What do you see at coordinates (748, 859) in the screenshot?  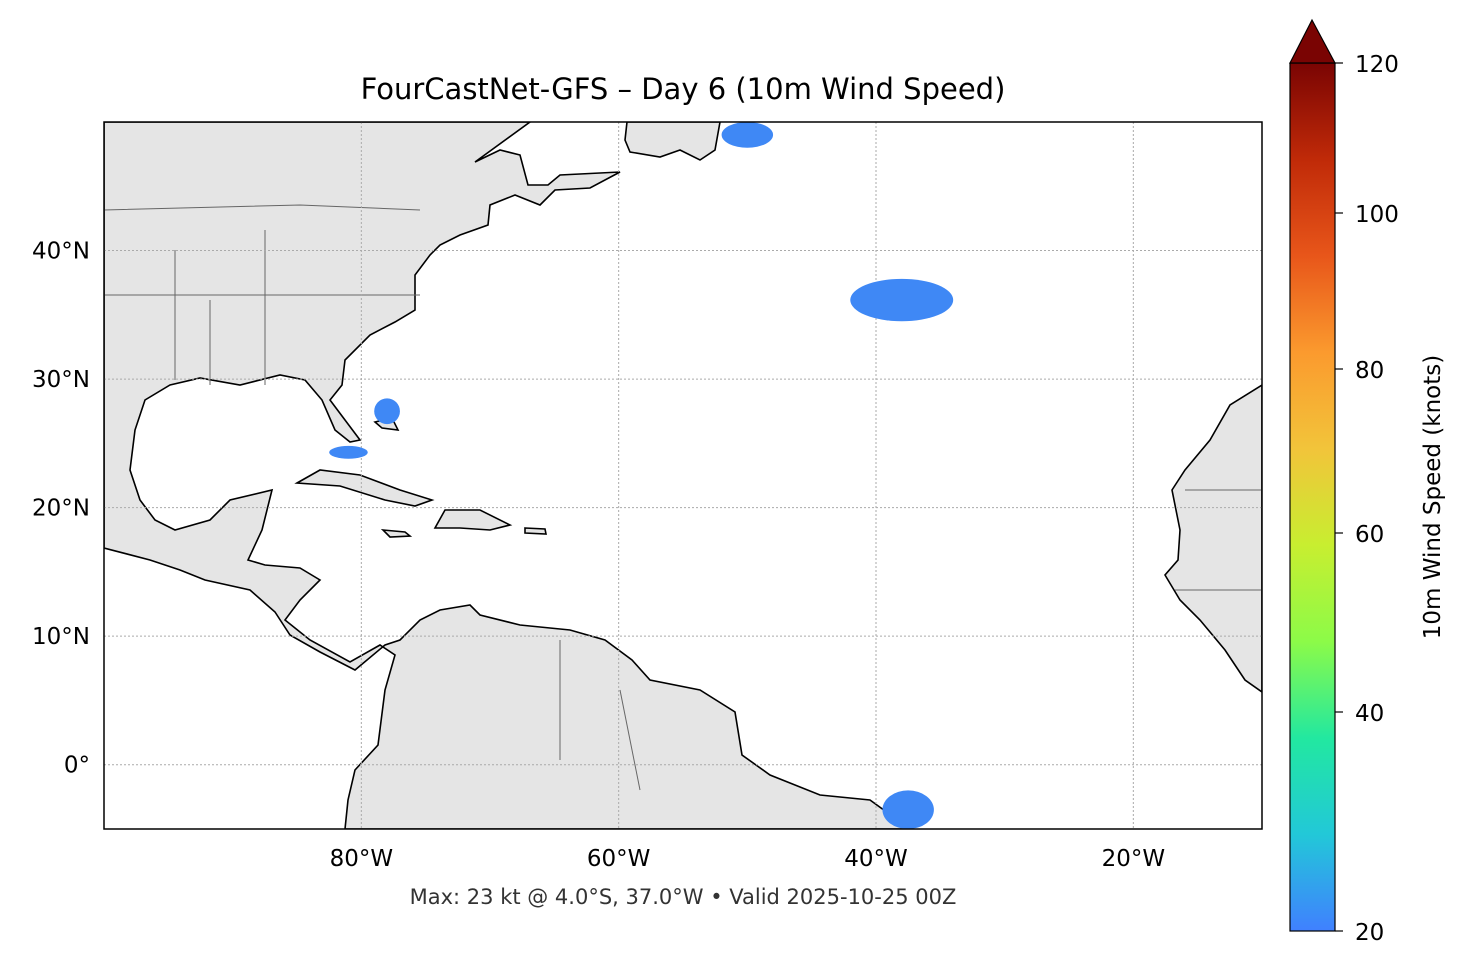 I see `x-axis-ticks: 80°W 60°W 40°W 20°W` at bounding box center [748, 859].